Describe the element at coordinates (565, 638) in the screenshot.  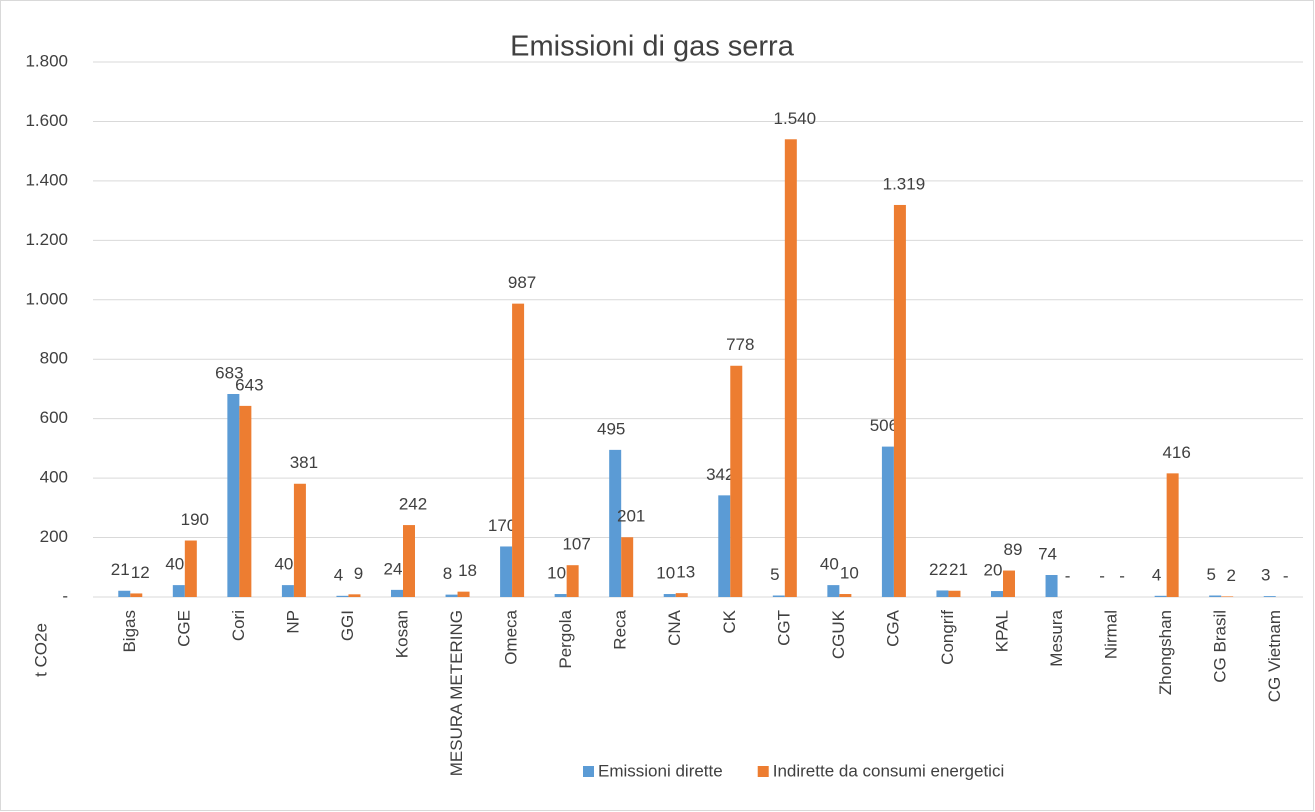
I see `x-tick-label: Pergola` at that location.